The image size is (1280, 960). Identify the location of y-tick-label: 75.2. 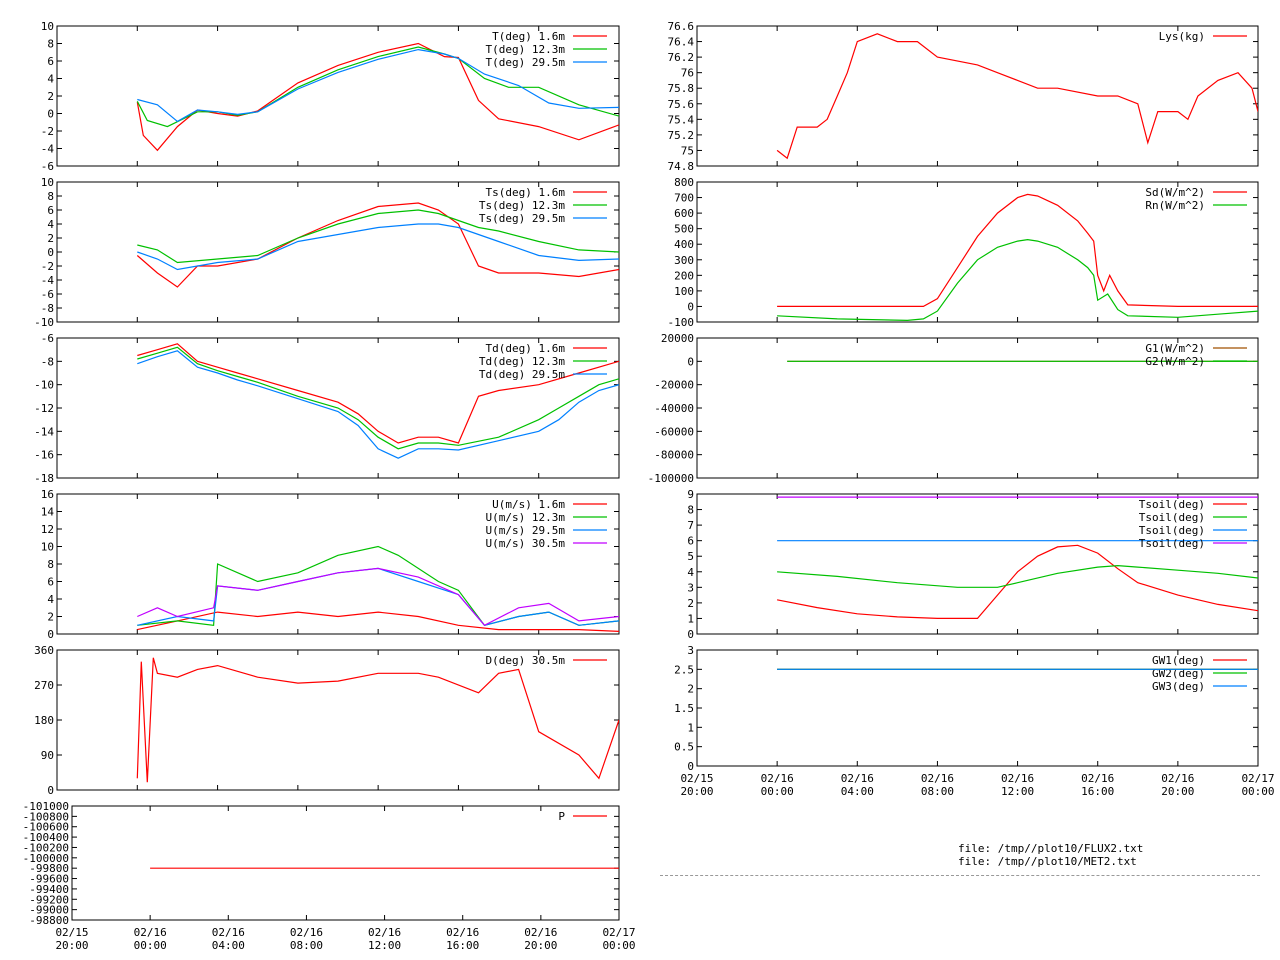
(681, 135).